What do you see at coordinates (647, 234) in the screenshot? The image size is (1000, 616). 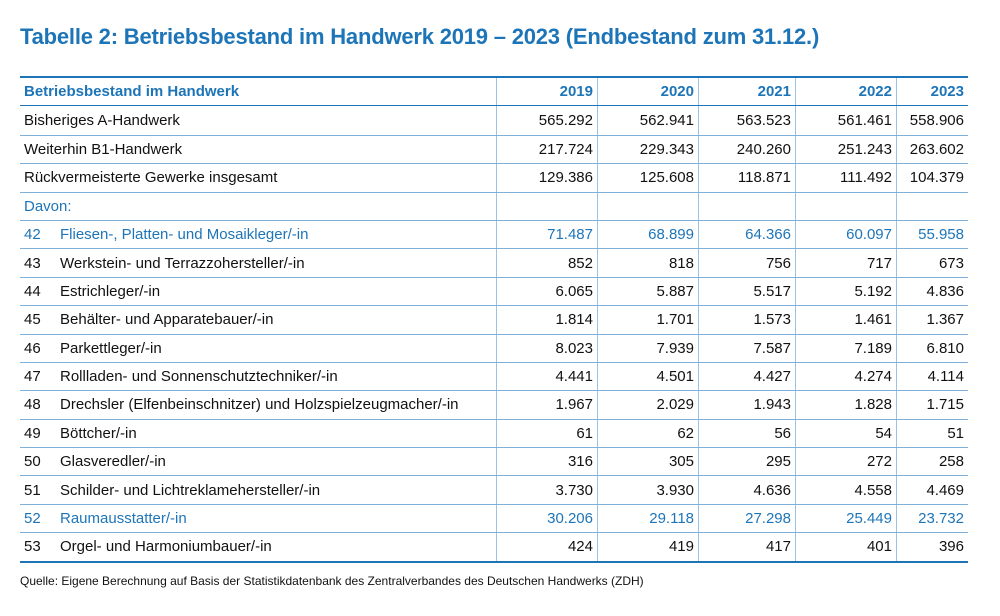 I see `value-cell-2020: 68.899` at bounding box center [647, 234].